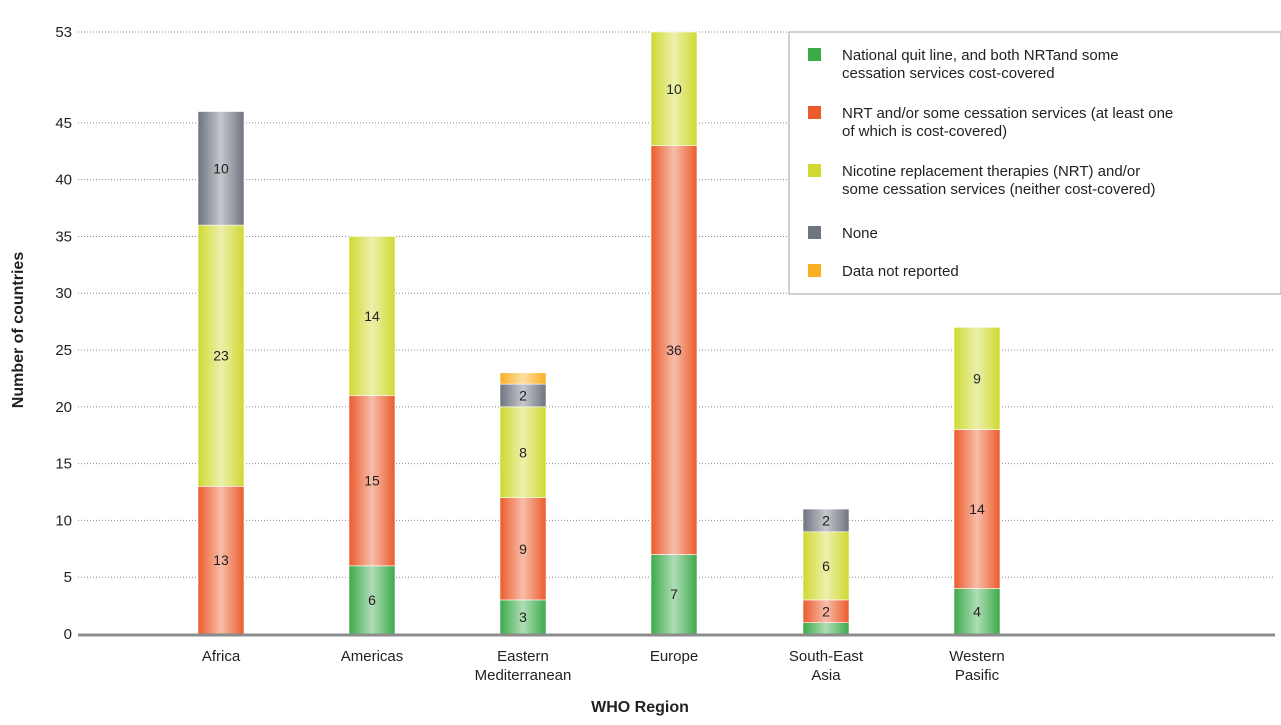  What do you see at coordinates (68, 577) in the screenshot?
I see `y-tick-label-5: 5` at bounding box center [68, 577].